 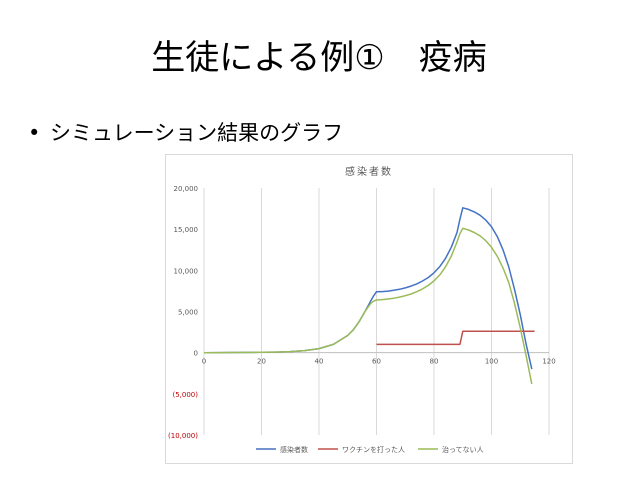 I want to click on y-tick-label: 15,000, so click(x=186, y=230).